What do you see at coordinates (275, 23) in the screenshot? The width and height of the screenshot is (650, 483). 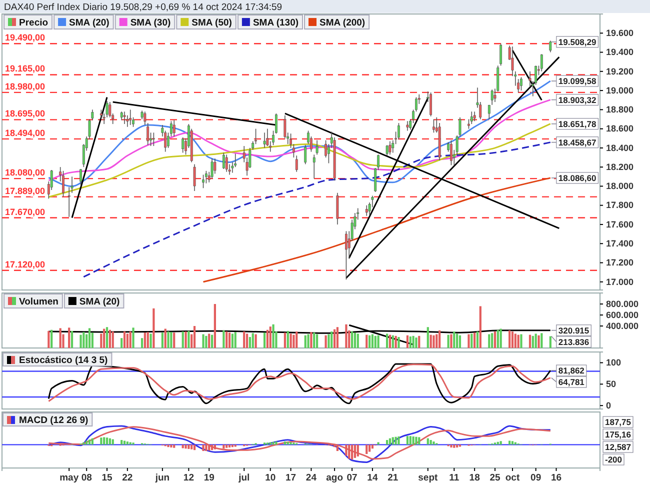 I see `legend-label: SMA (130)` at bounding box center [275, 23].